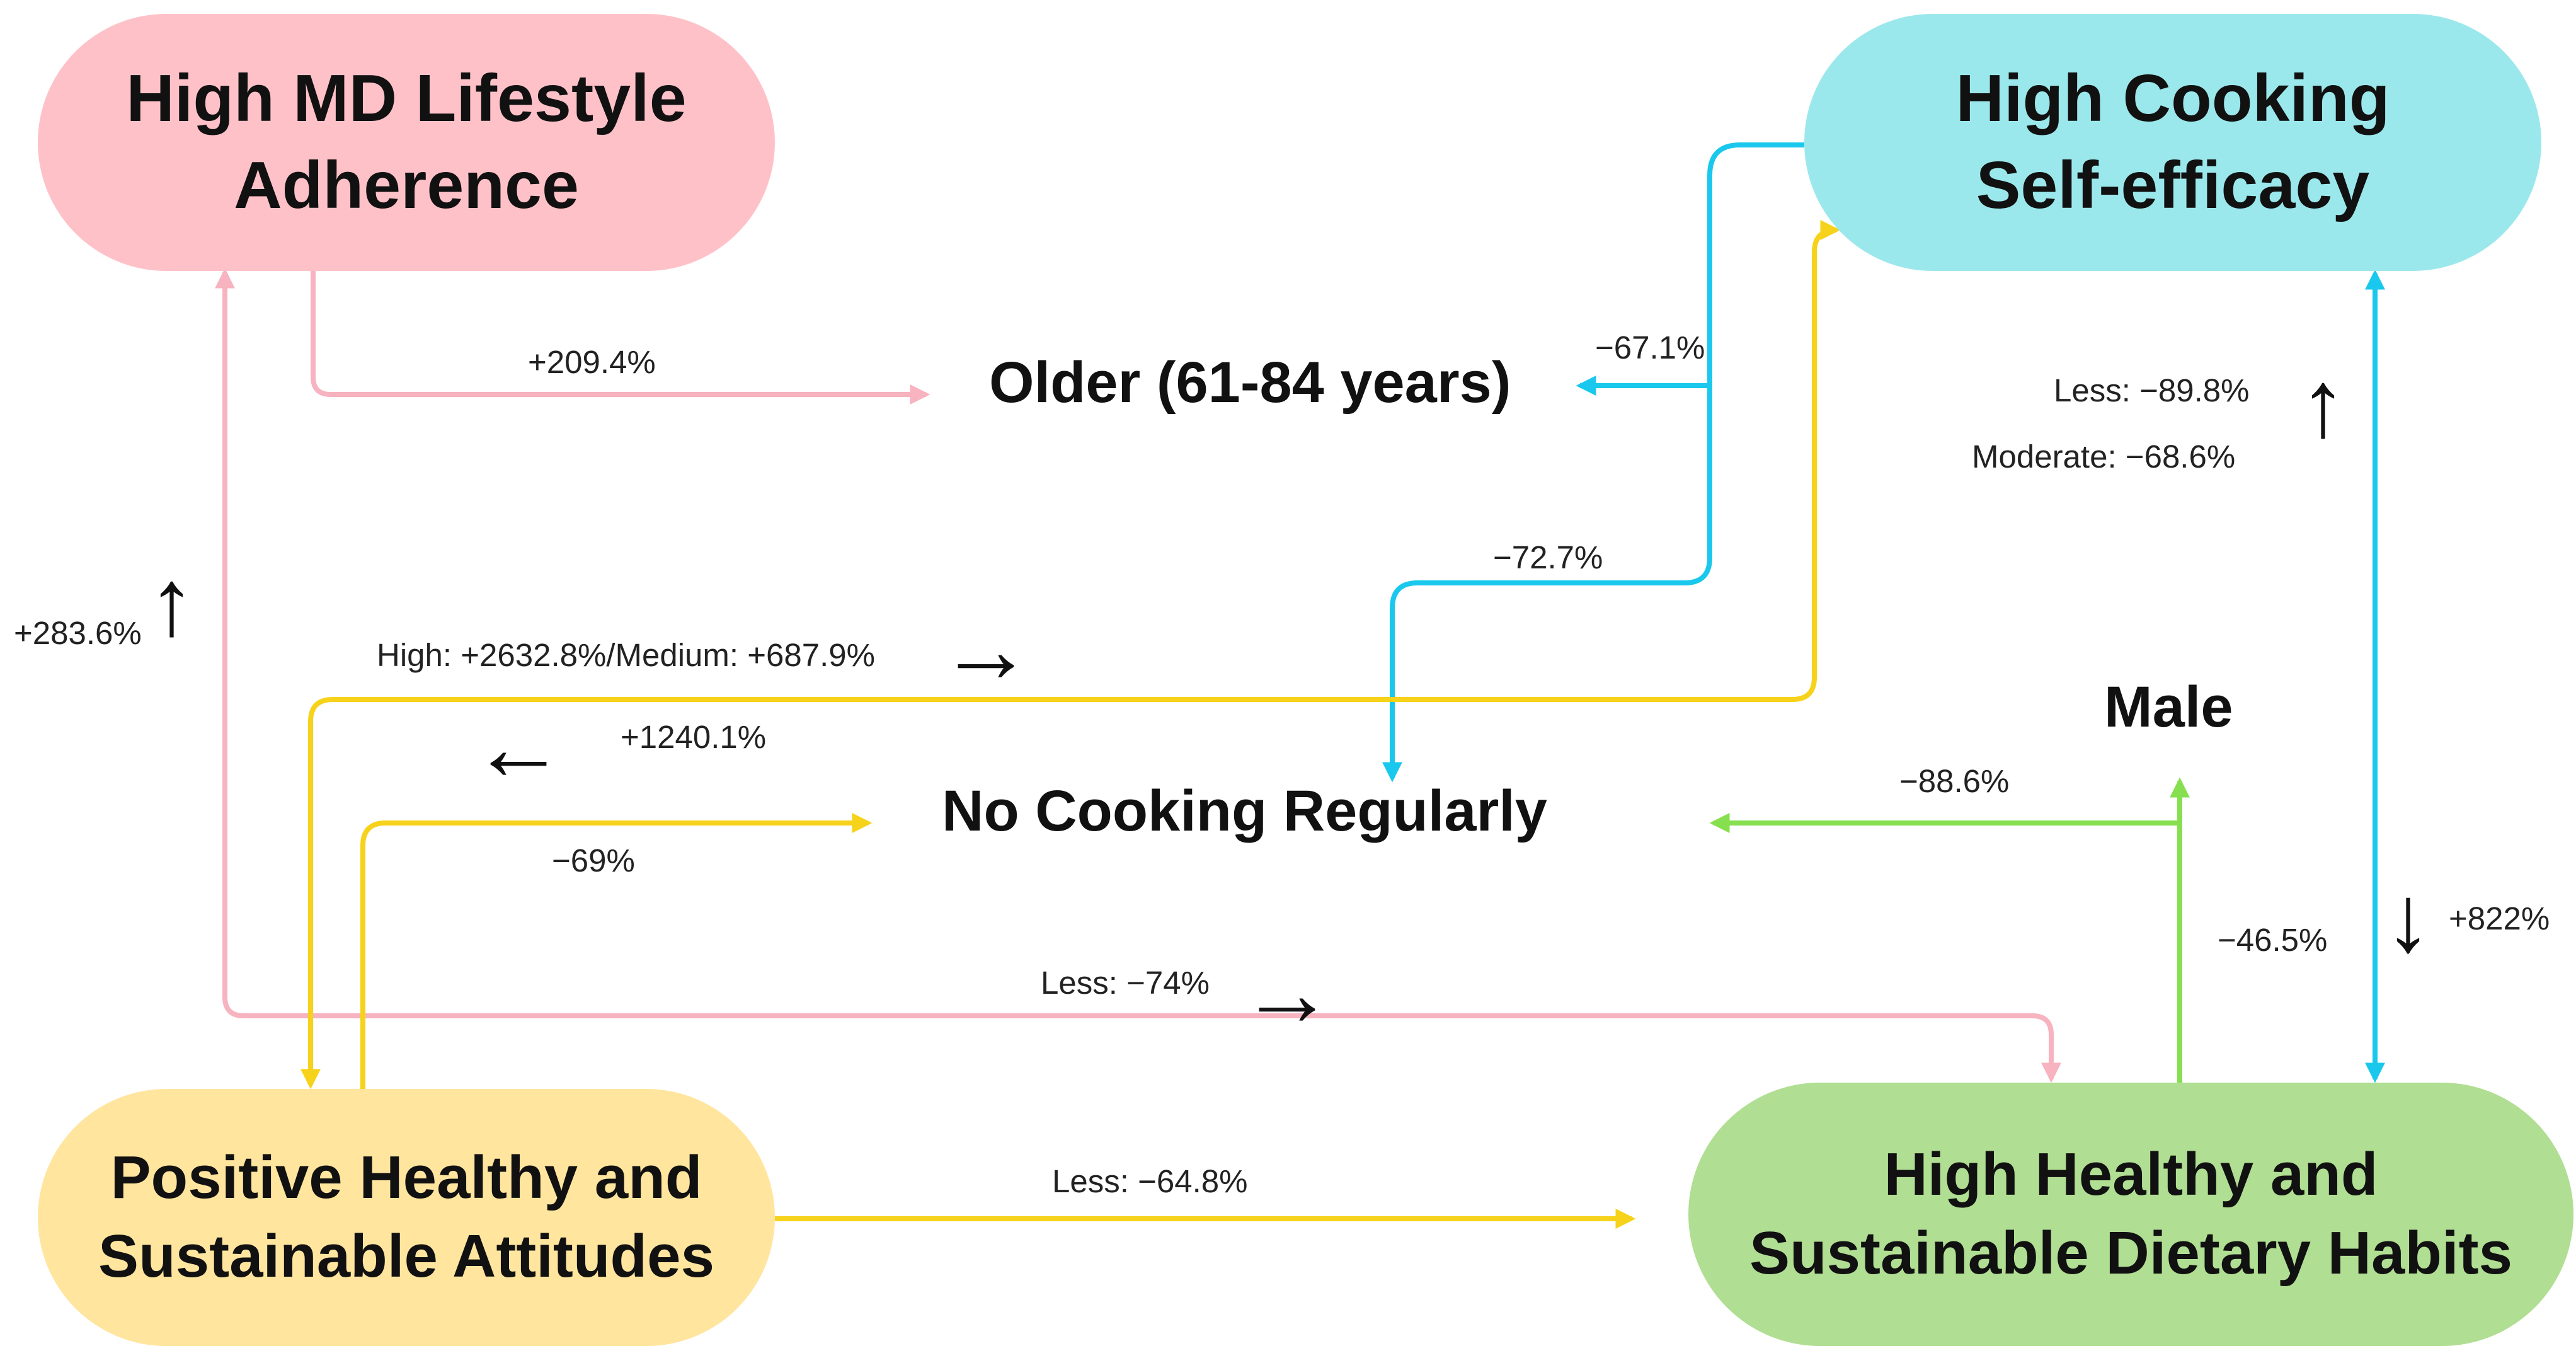 This screenshot has width=2576, height=1358. Describe the element at coordinates (1954, 781) in the screenshot. I see `label-diet-to-nocook: −88.6%` at that location.